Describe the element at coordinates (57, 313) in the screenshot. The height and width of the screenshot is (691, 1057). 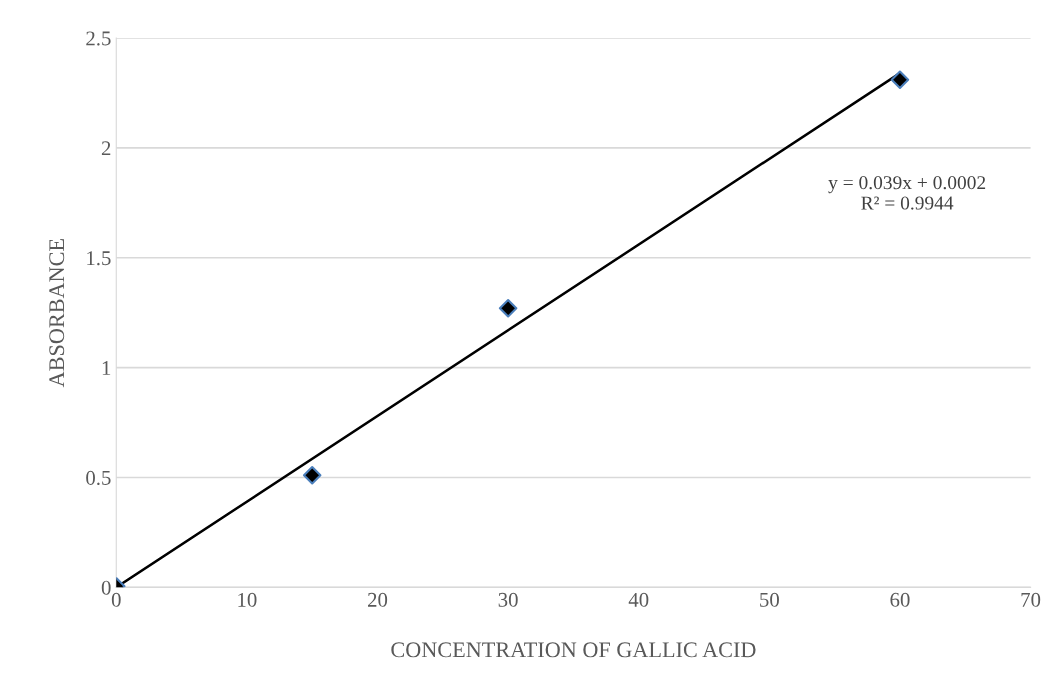
I see `y-axis-title: ABSORBANCE` at that location.